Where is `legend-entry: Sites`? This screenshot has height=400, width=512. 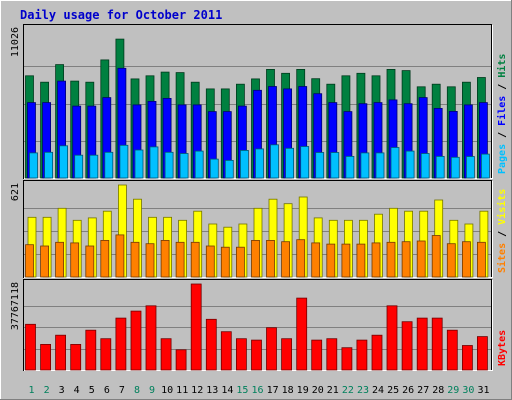
legend-entry: Sites is located at coordinates (502, 258).